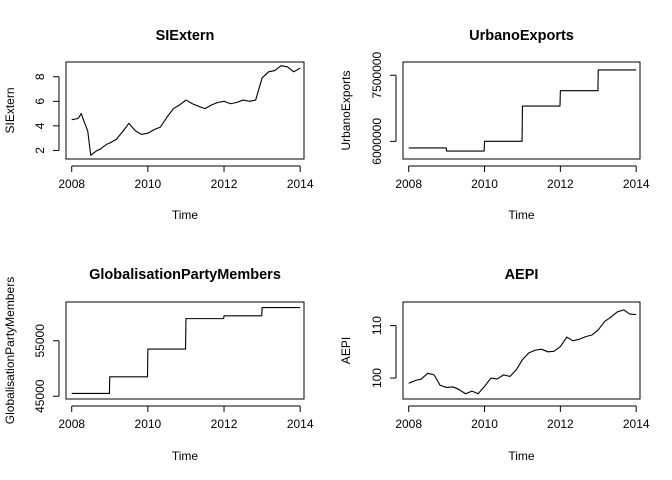 This screenshot has height=480, width=672. Describe the element at coordinates (521, 36) in the screenshot. I see `chart-title: UrbanoExports` at that location.